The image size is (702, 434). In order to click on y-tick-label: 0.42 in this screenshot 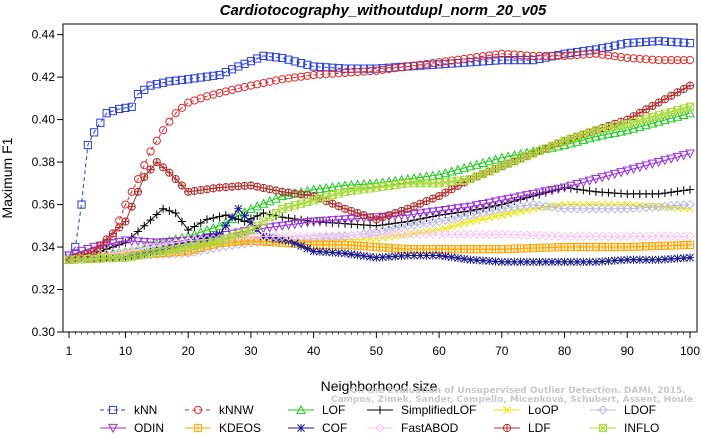, I will do `click(44, 77)`.